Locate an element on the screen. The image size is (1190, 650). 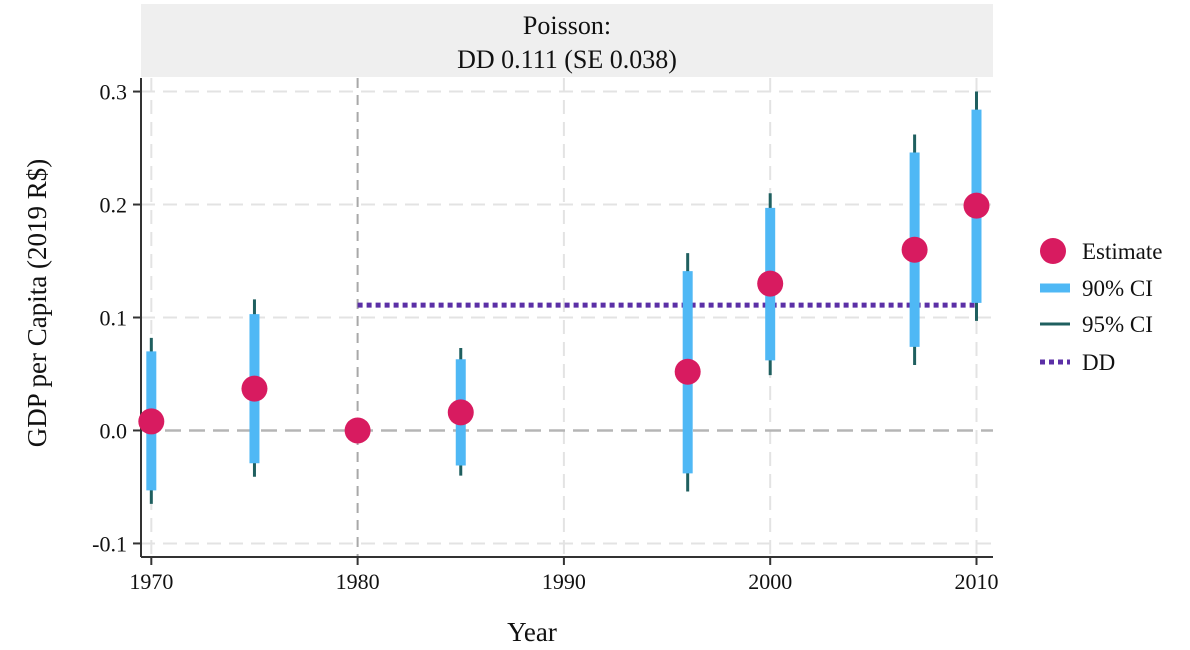
panel-title-line-2: DD 0.111 (SE 0.038) is located at coordinates (567, 59).